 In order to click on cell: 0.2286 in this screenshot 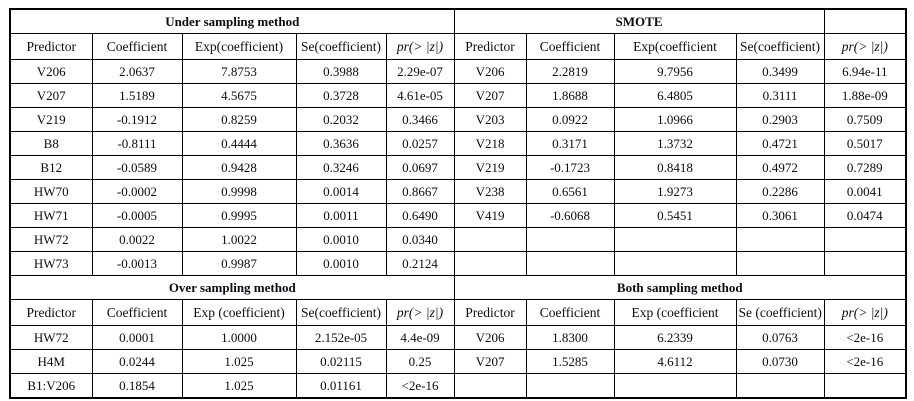, I will do `click(780, 191)`.